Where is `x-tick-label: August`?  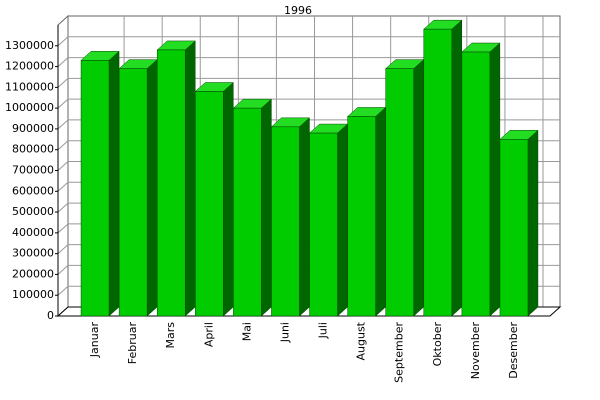
x-tick-label: August is located at coordinates (361, 340).